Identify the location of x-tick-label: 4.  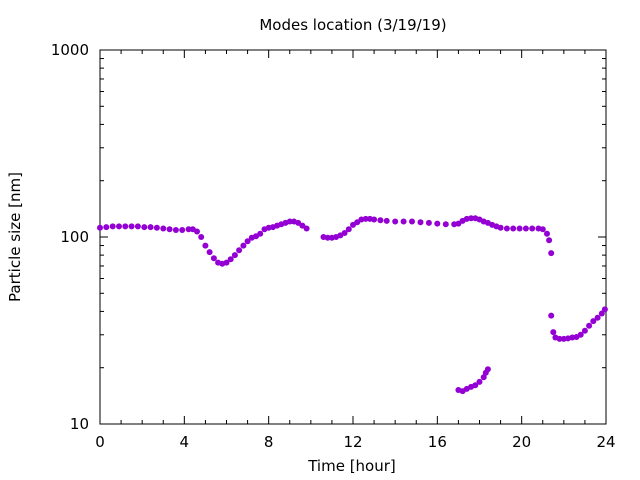
(185, 442).